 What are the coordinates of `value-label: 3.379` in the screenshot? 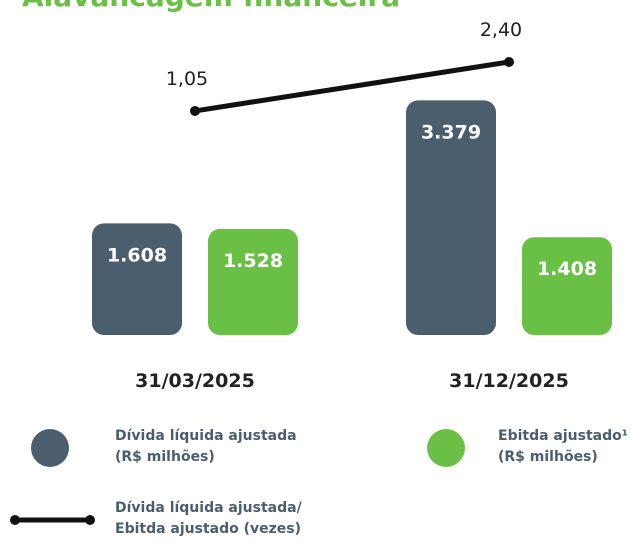 It's located at (451, 132).